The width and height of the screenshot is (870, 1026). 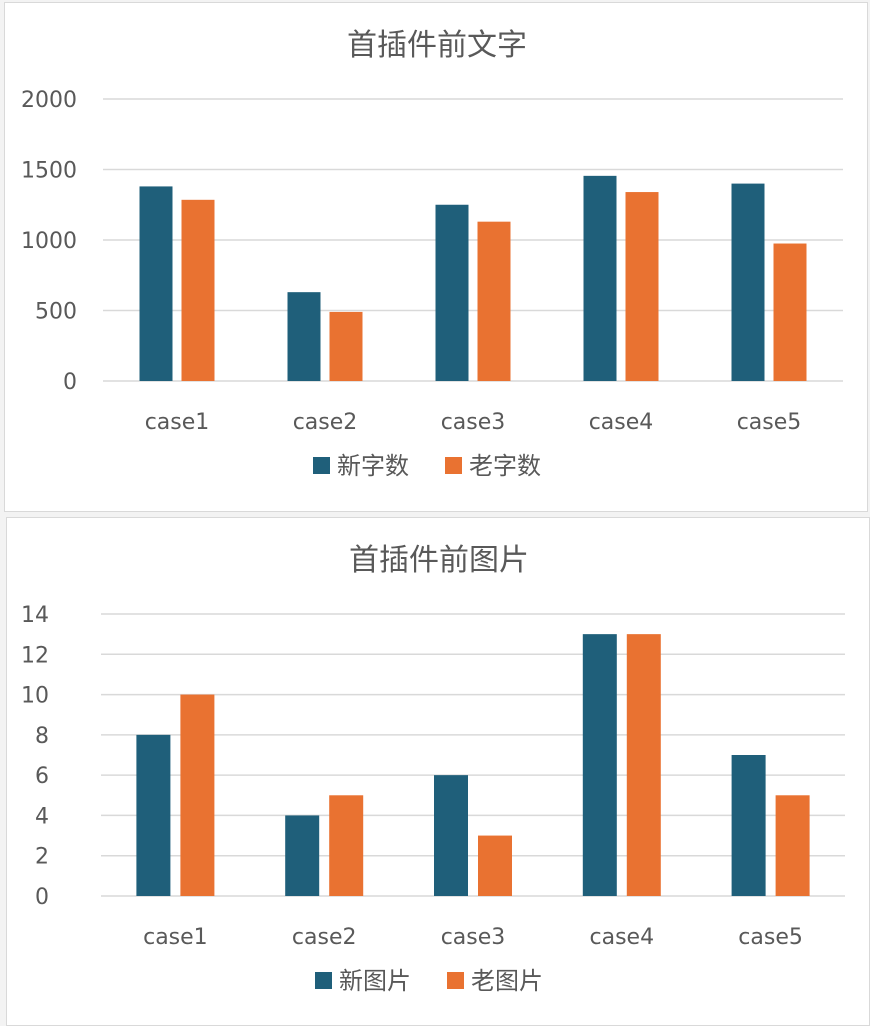 I want to click on y-tick-label: 12, so click(x=35, y=655).